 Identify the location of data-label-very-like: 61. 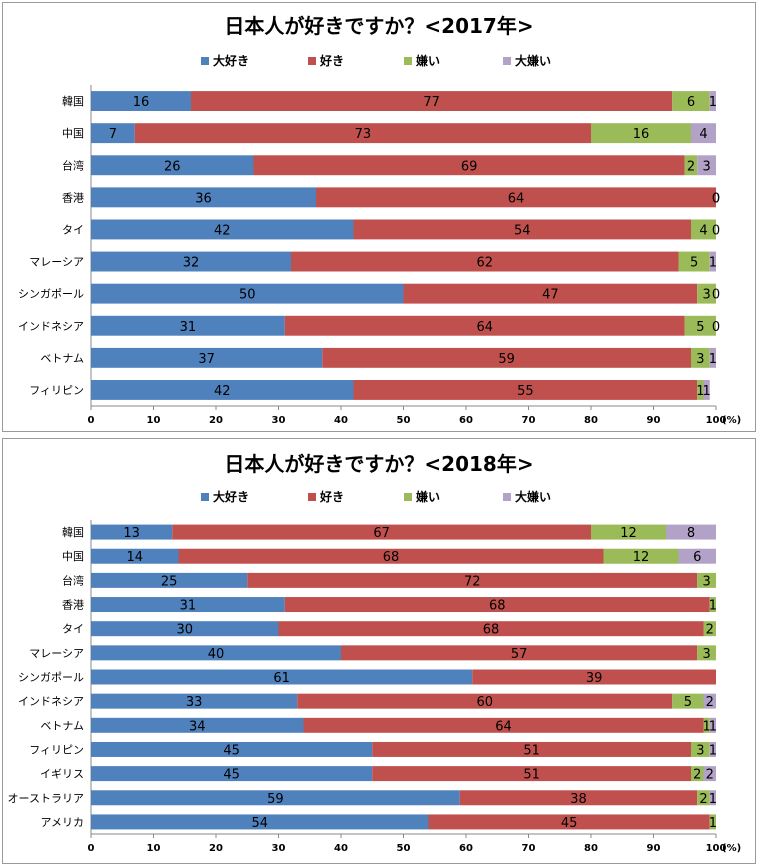
(281, 678).